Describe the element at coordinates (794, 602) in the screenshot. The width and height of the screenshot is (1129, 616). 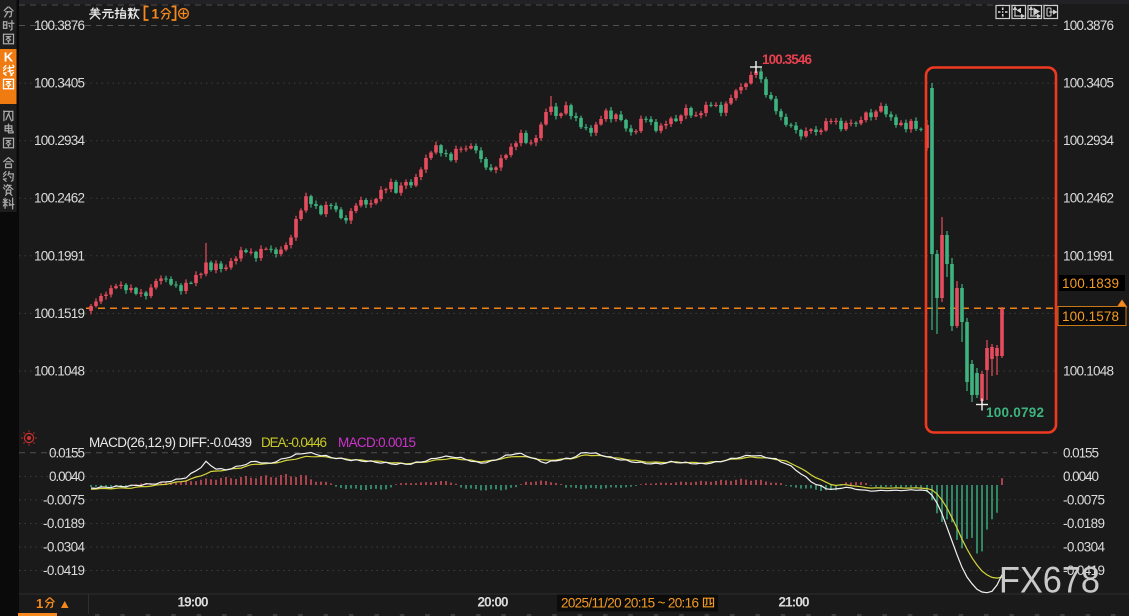
I see `svg-text: 21:00` at that location.